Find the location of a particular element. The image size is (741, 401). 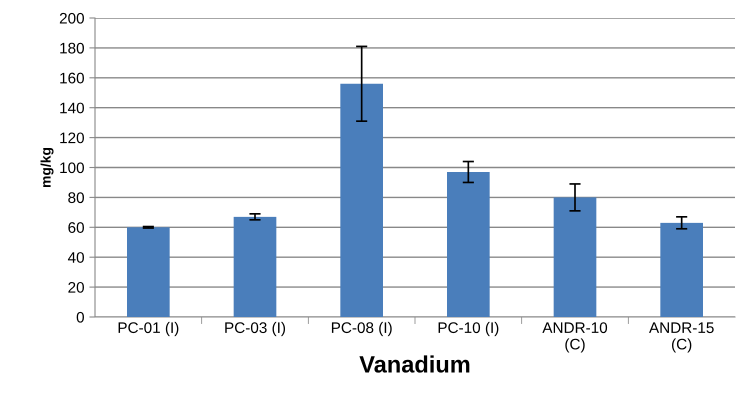

y-tick-label: 80 is located at coordinates (76, 198).